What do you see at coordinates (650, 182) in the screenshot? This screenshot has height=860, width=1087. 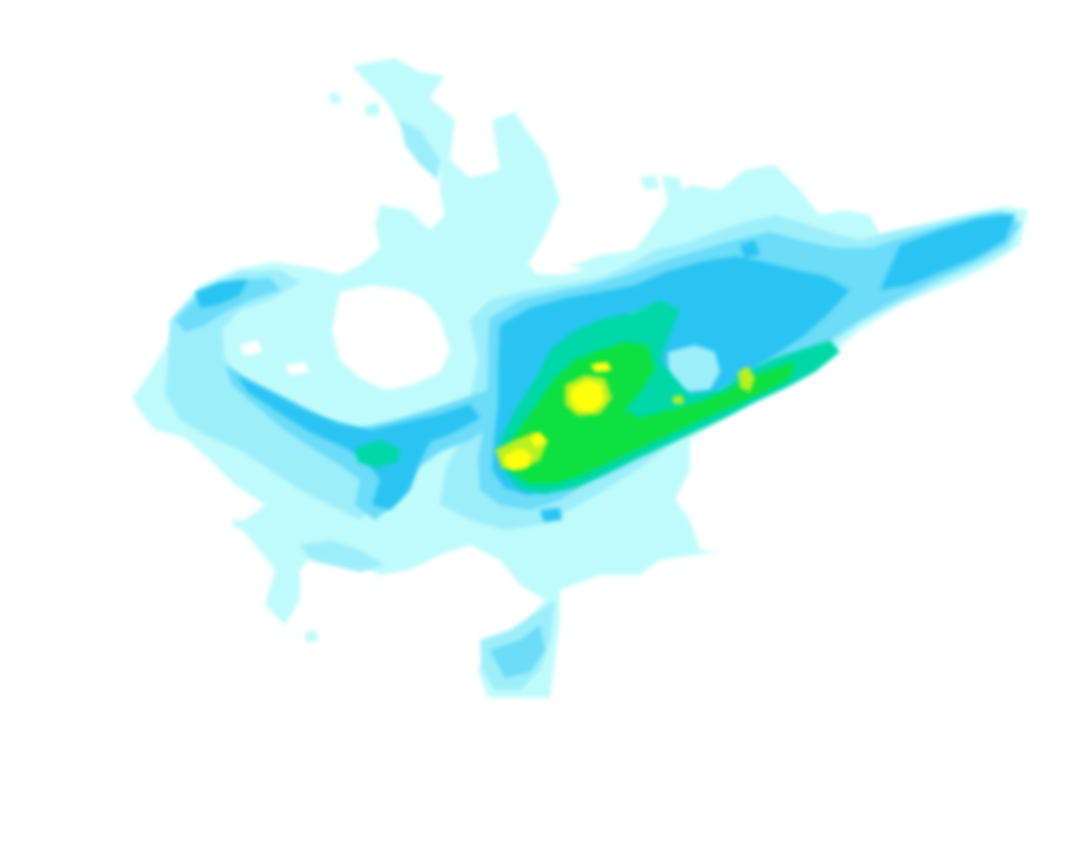 I see `level-1-islet-c` at bounding box center [650, 182].